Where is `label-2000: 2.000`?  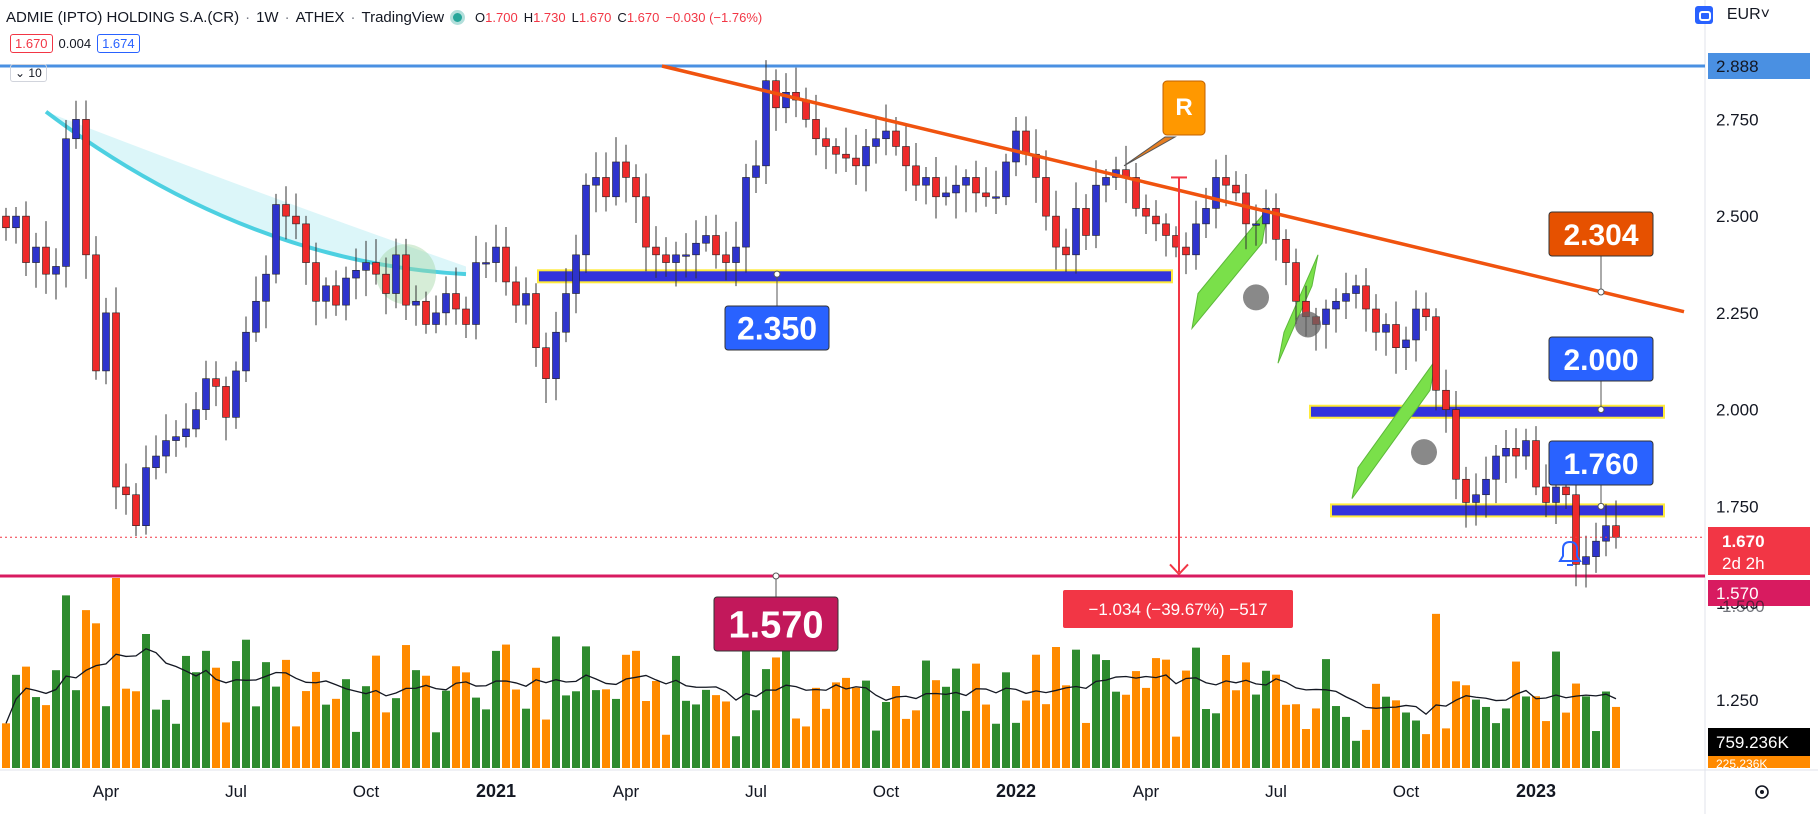
label-2000: 2.000 is located at coordinates (1601, 375).